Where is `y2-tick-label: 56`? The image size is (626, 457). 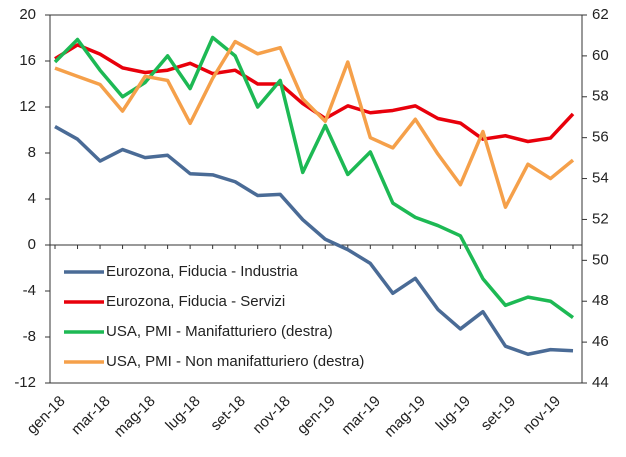
y2-tick-label: 56 is located at coordinates (600, 137).